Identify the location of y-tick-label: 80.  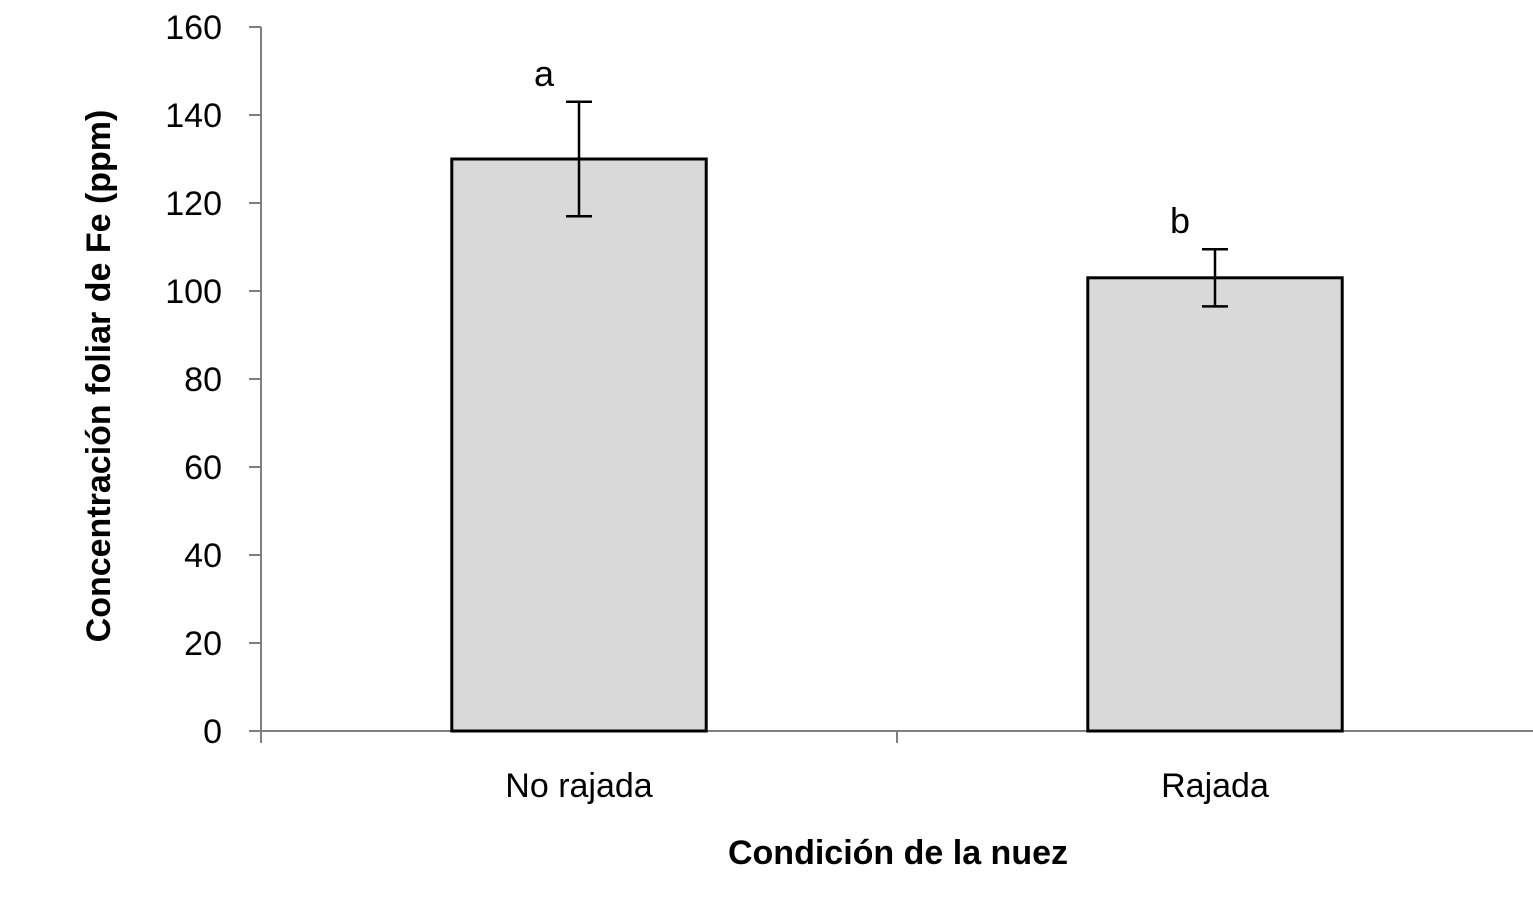
(203, 380).